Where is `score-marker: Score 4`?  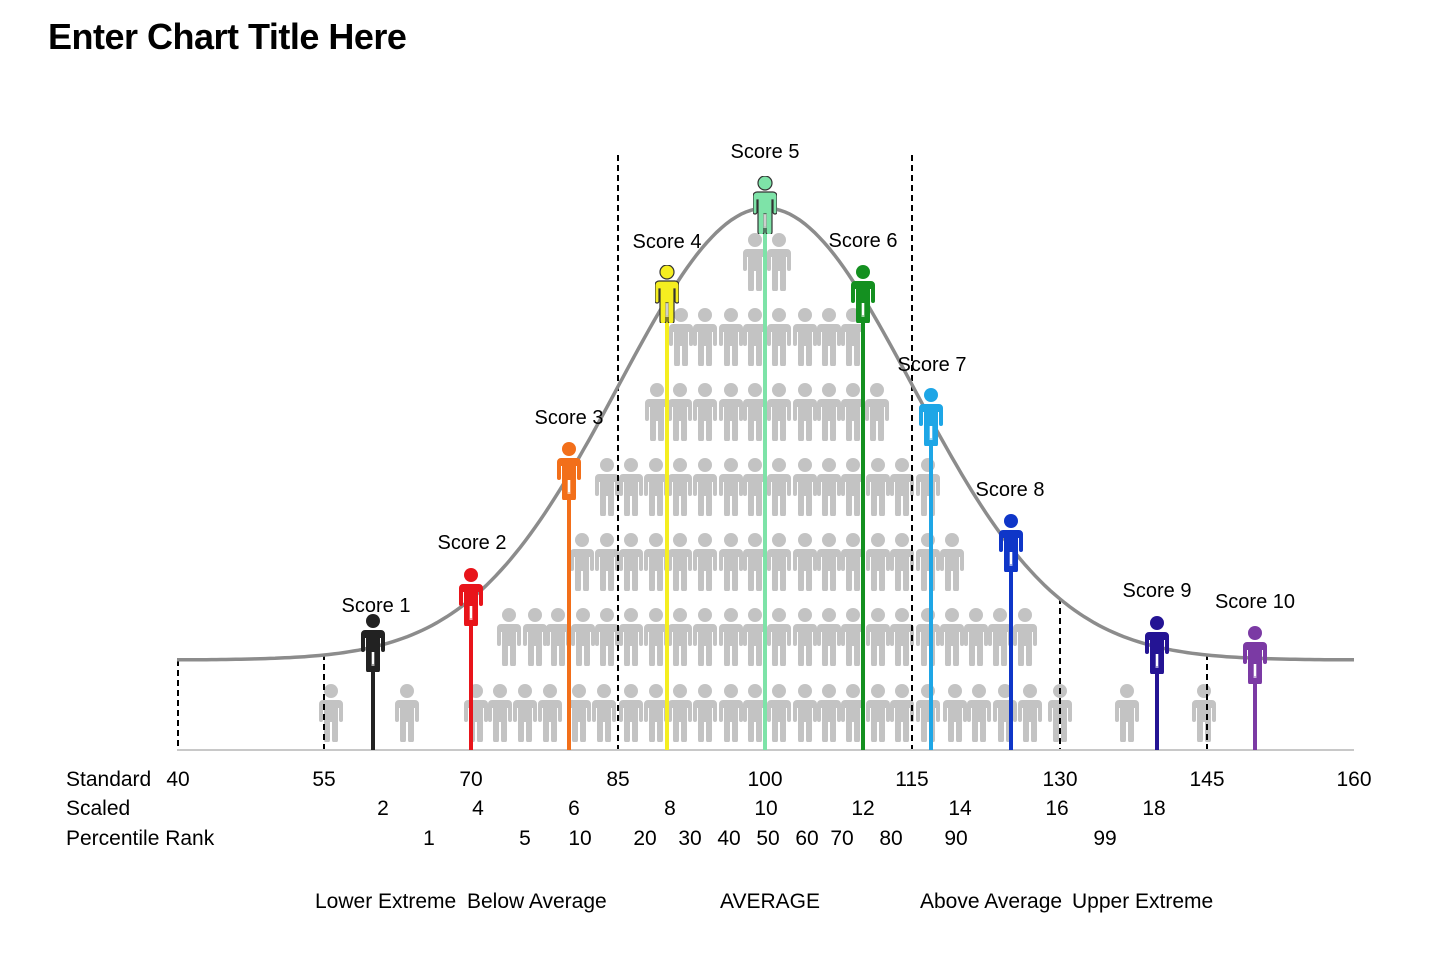
score-marker: Score 4 is located at coordinates (667, 490).